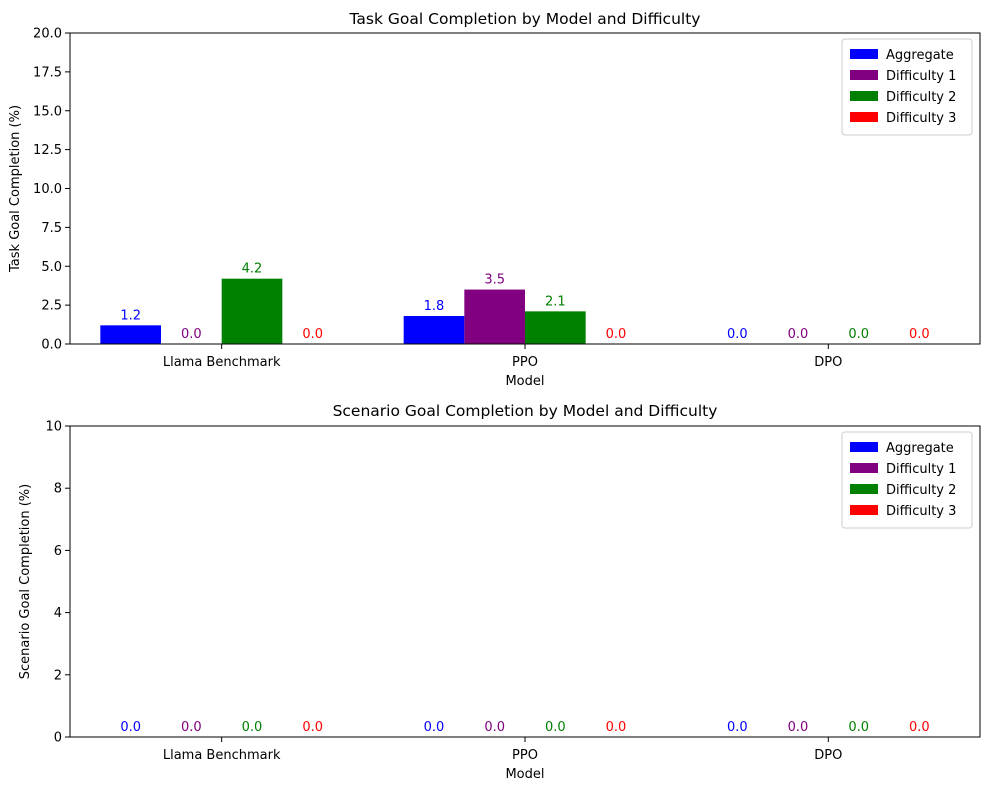 The height and width of the screenshot is (790, 989). What do you see at coordinates (555, 327) in the screenshot?
I see `bar-difficulty-2-ppo` at bounding box center [555, 327].